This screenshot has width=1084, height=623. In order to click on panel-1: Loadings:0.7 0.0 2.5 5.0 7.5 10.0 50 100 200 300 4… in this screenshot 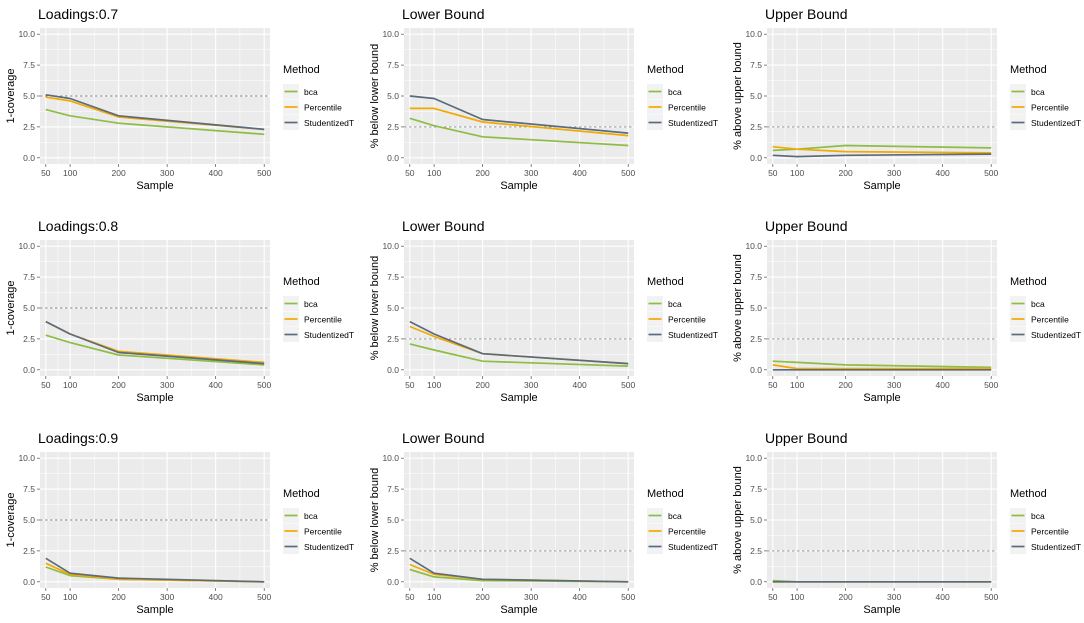, I will do `click(179, 99)`.